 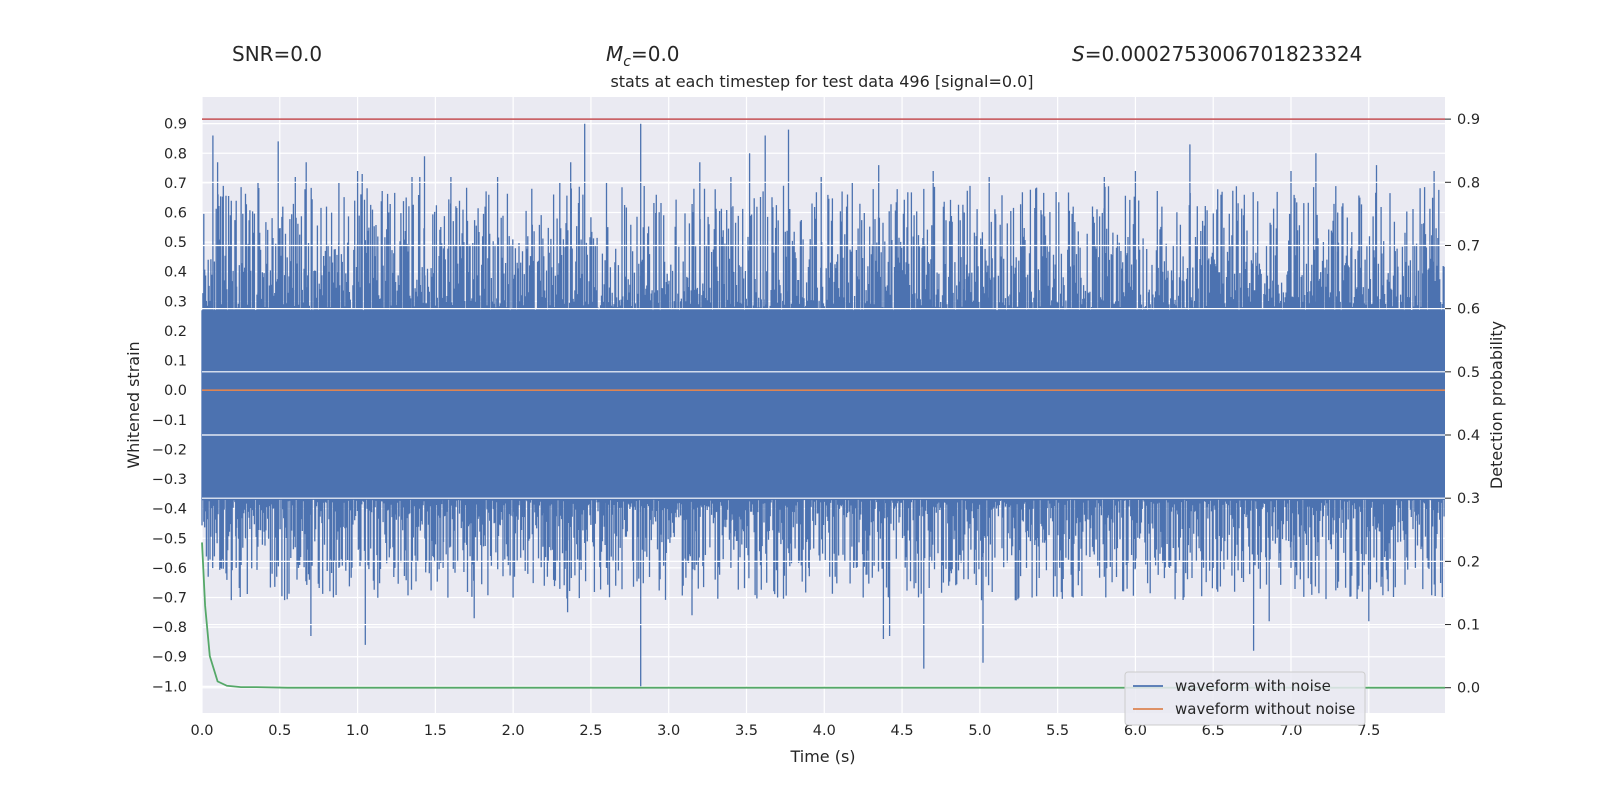 I want to click on right-y-tick-label: 0.8, so click(x=1468, y=183).